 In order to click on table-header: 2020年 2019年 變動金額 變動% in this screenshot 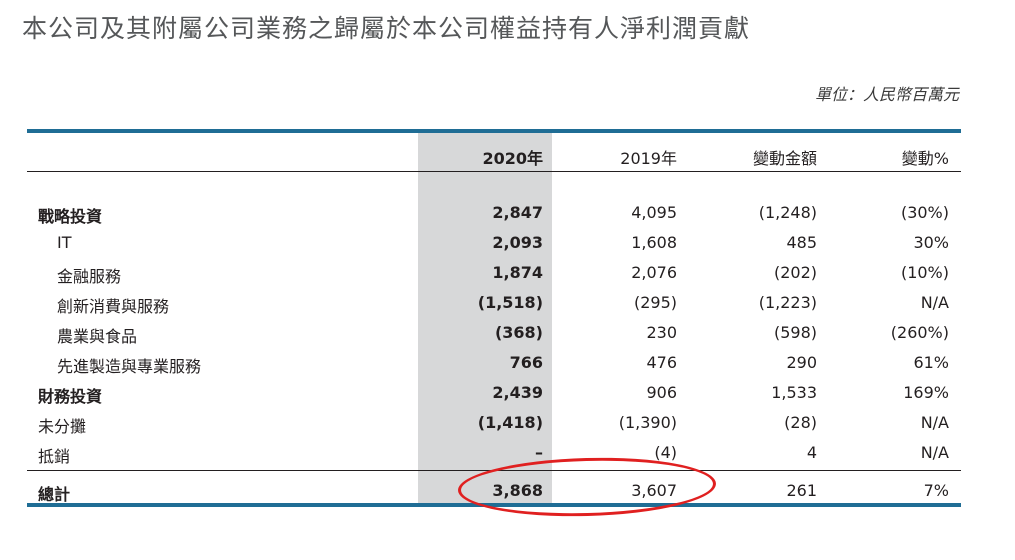, I will do `click(507, 158)`.